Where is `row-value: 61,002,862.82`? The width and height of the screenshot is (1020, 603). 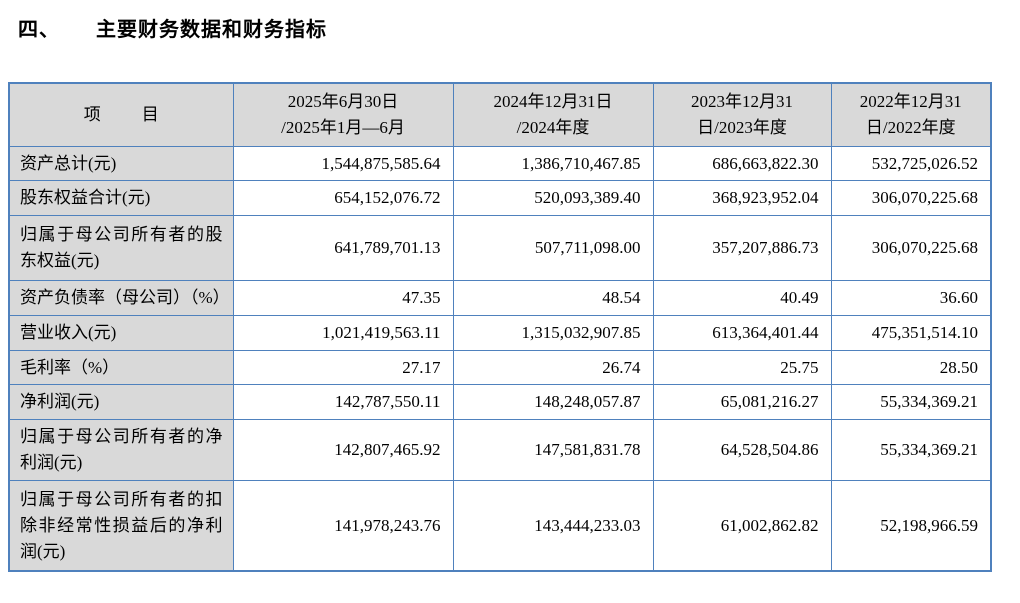 row-value: 61,002,862.82 is located at coordinates (742, 525).